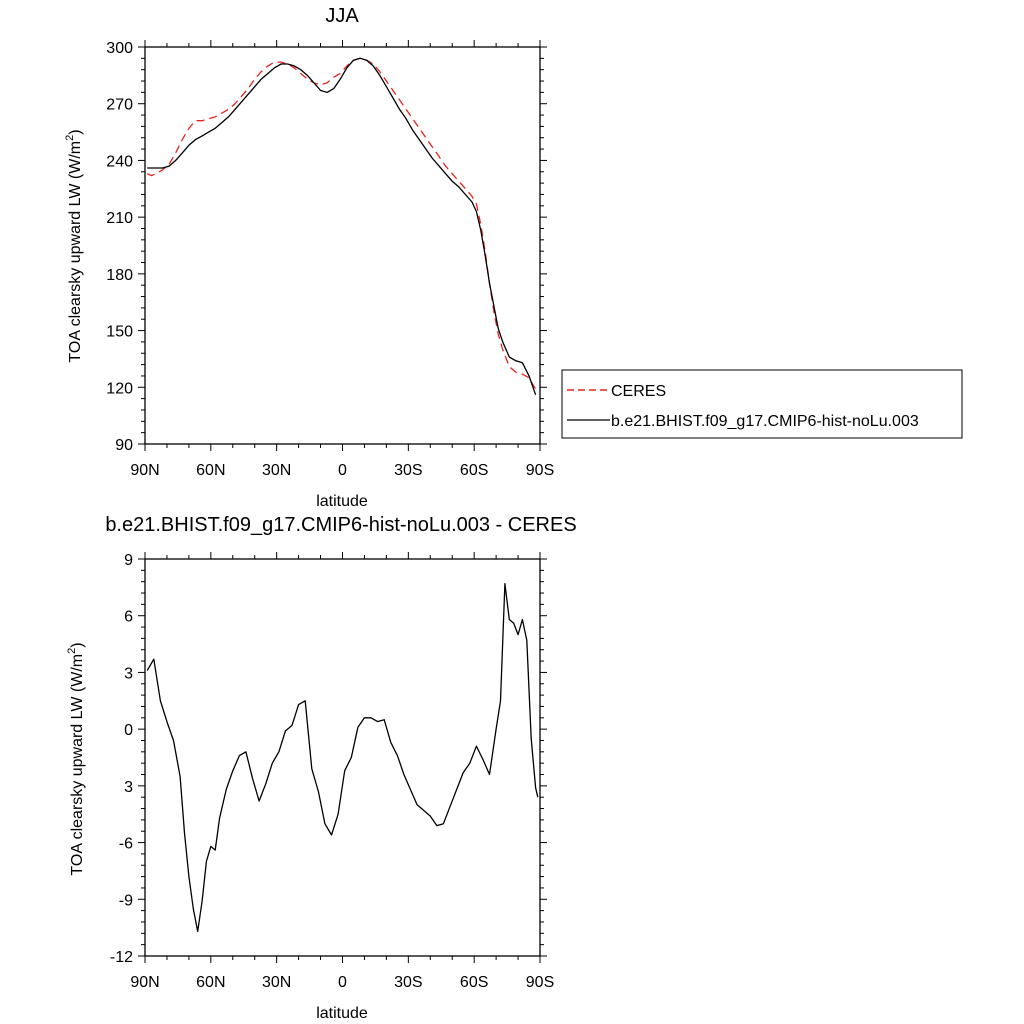  Describe the element at coordinates (144, 470) in the screenshot. I see `top-x-tick-label: 90N` at that location.